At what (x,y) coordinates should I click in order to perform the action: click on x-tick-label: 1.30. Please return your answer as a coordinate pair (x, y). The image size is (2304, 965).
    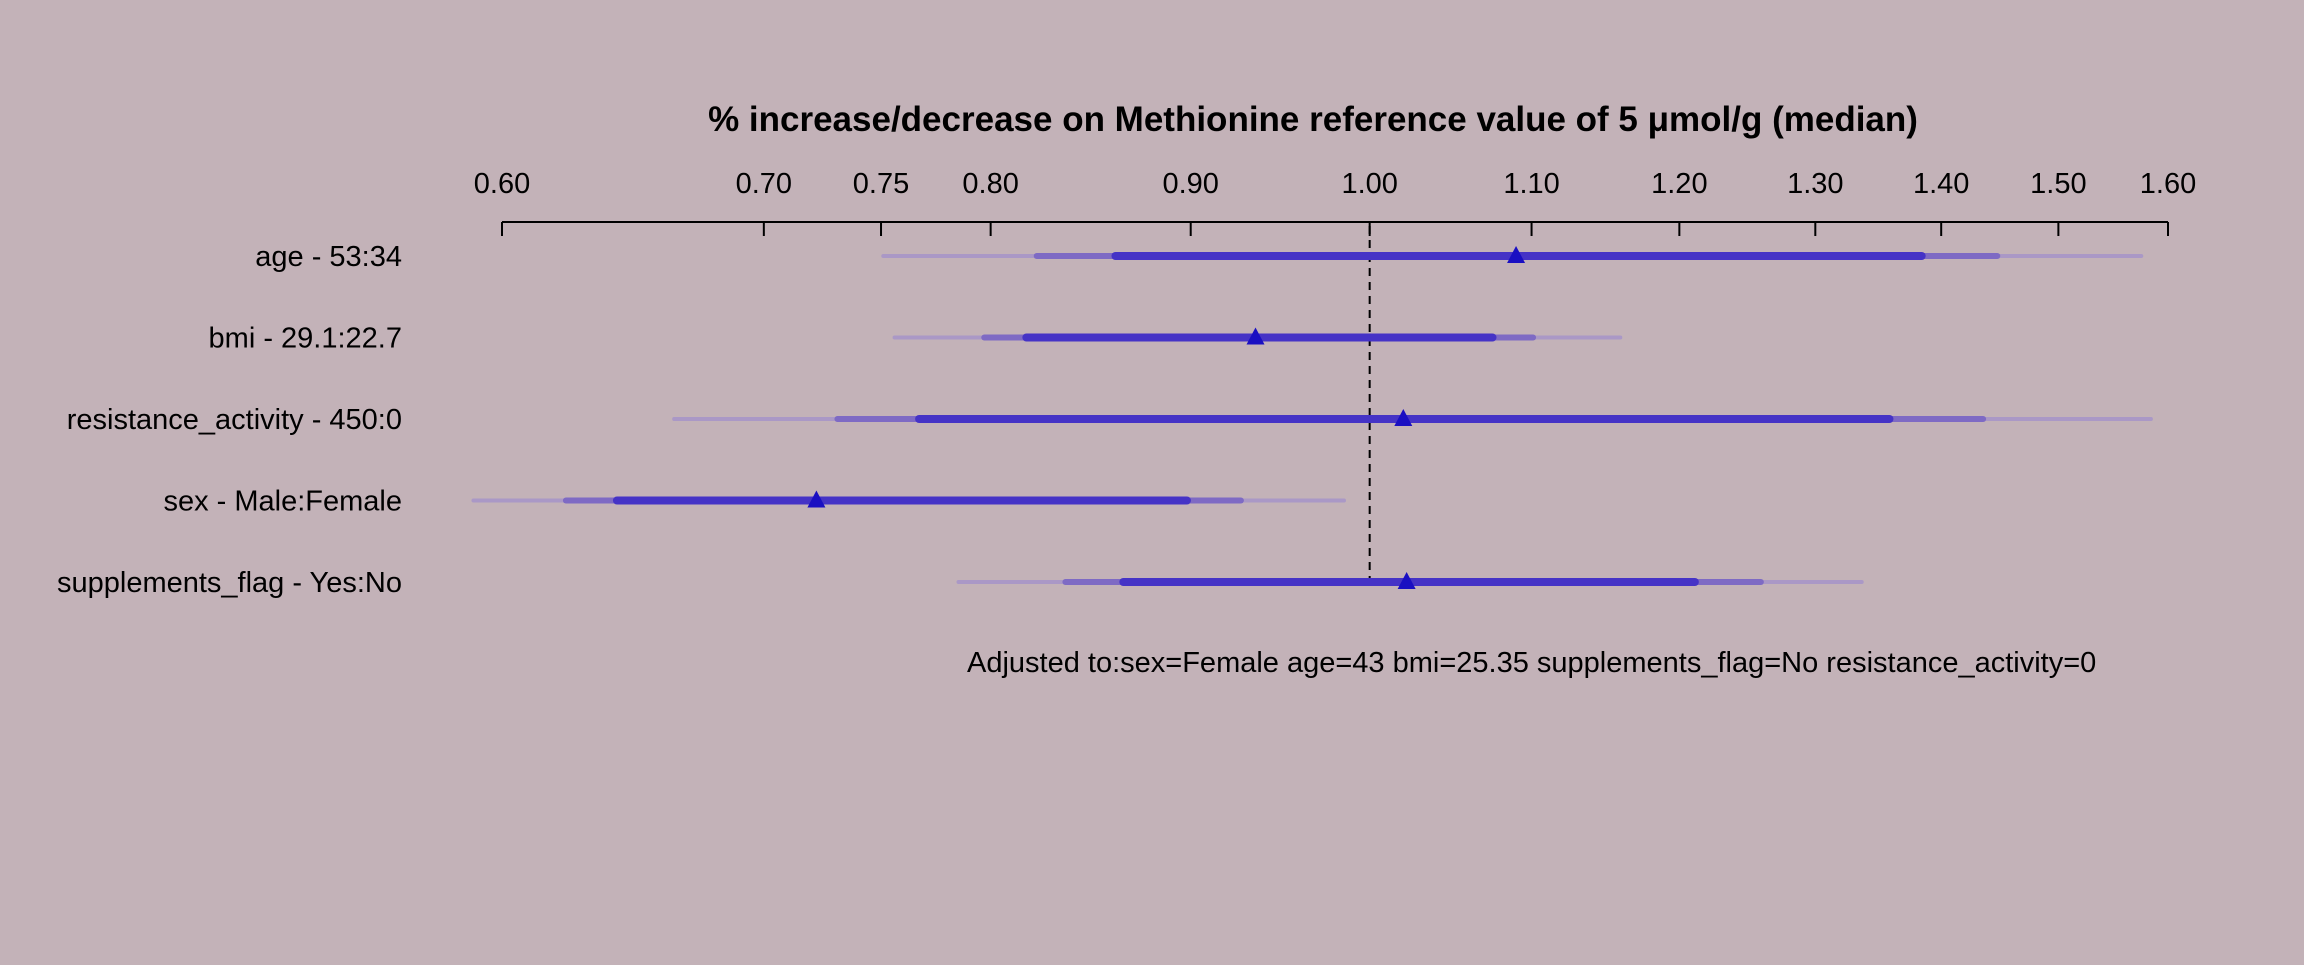
    Looking at the image, I should click on (1815, 184).